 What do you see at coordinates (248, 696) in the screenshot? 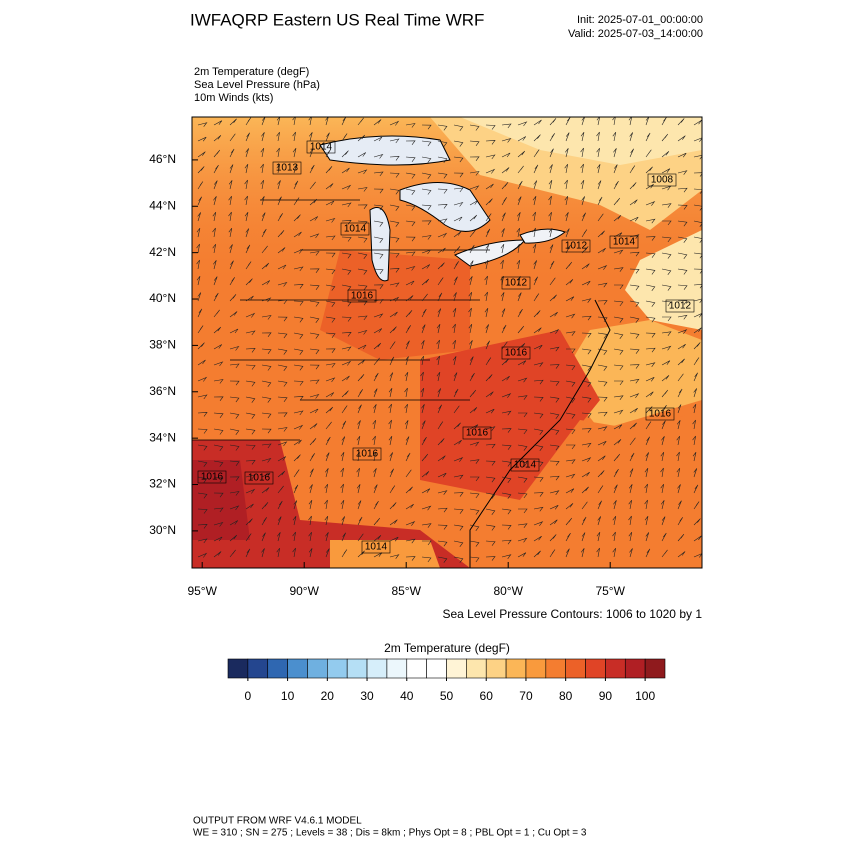
I see `colorbar-tick-label: 0` at bounding box center [248, 696].